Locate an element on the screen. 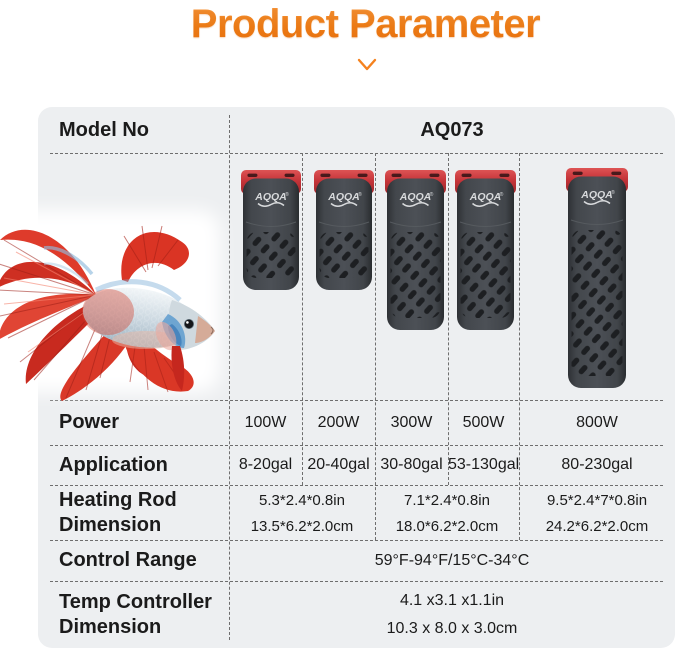 The height and width of the screenshot is (656, 679). model-no-label: Model No is located at coordinates (104, 130).